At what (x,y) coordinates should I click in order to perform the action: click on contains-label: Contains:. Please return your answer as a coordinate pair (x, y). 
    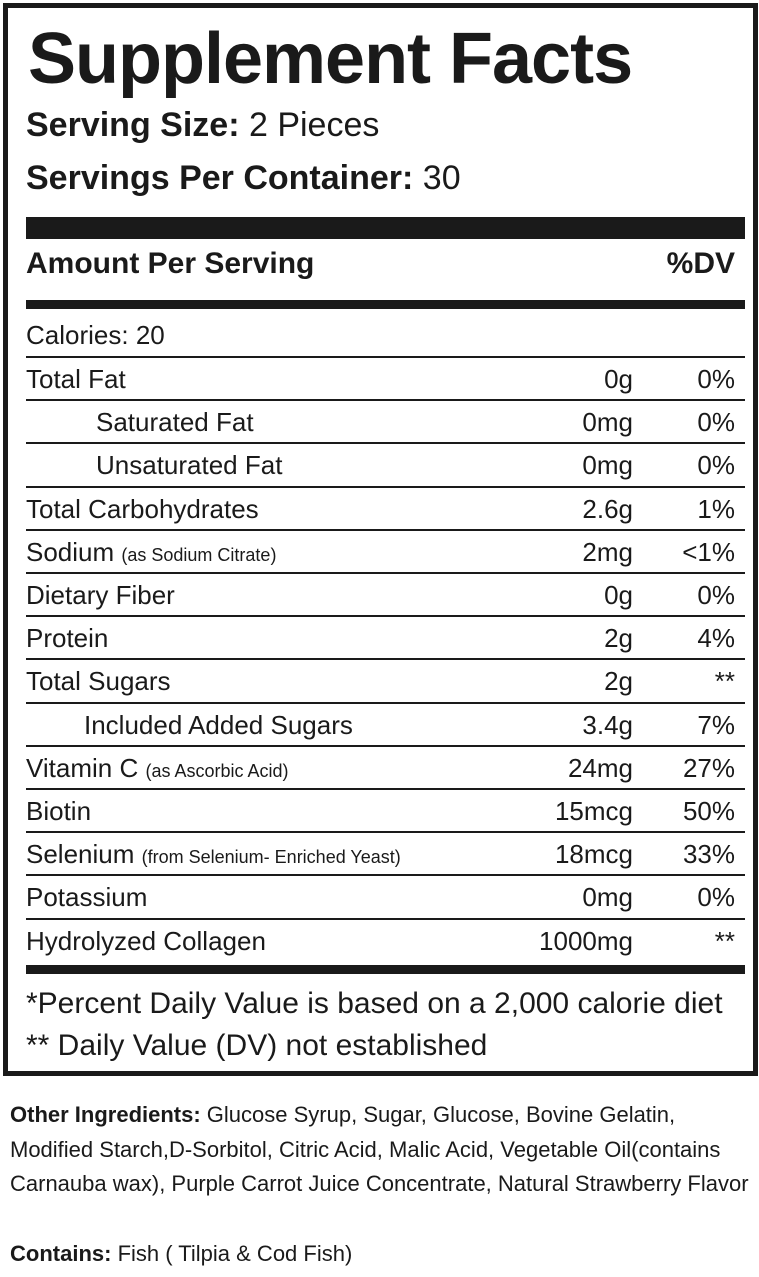
    Looking at the image, I should click on (61, 1253).